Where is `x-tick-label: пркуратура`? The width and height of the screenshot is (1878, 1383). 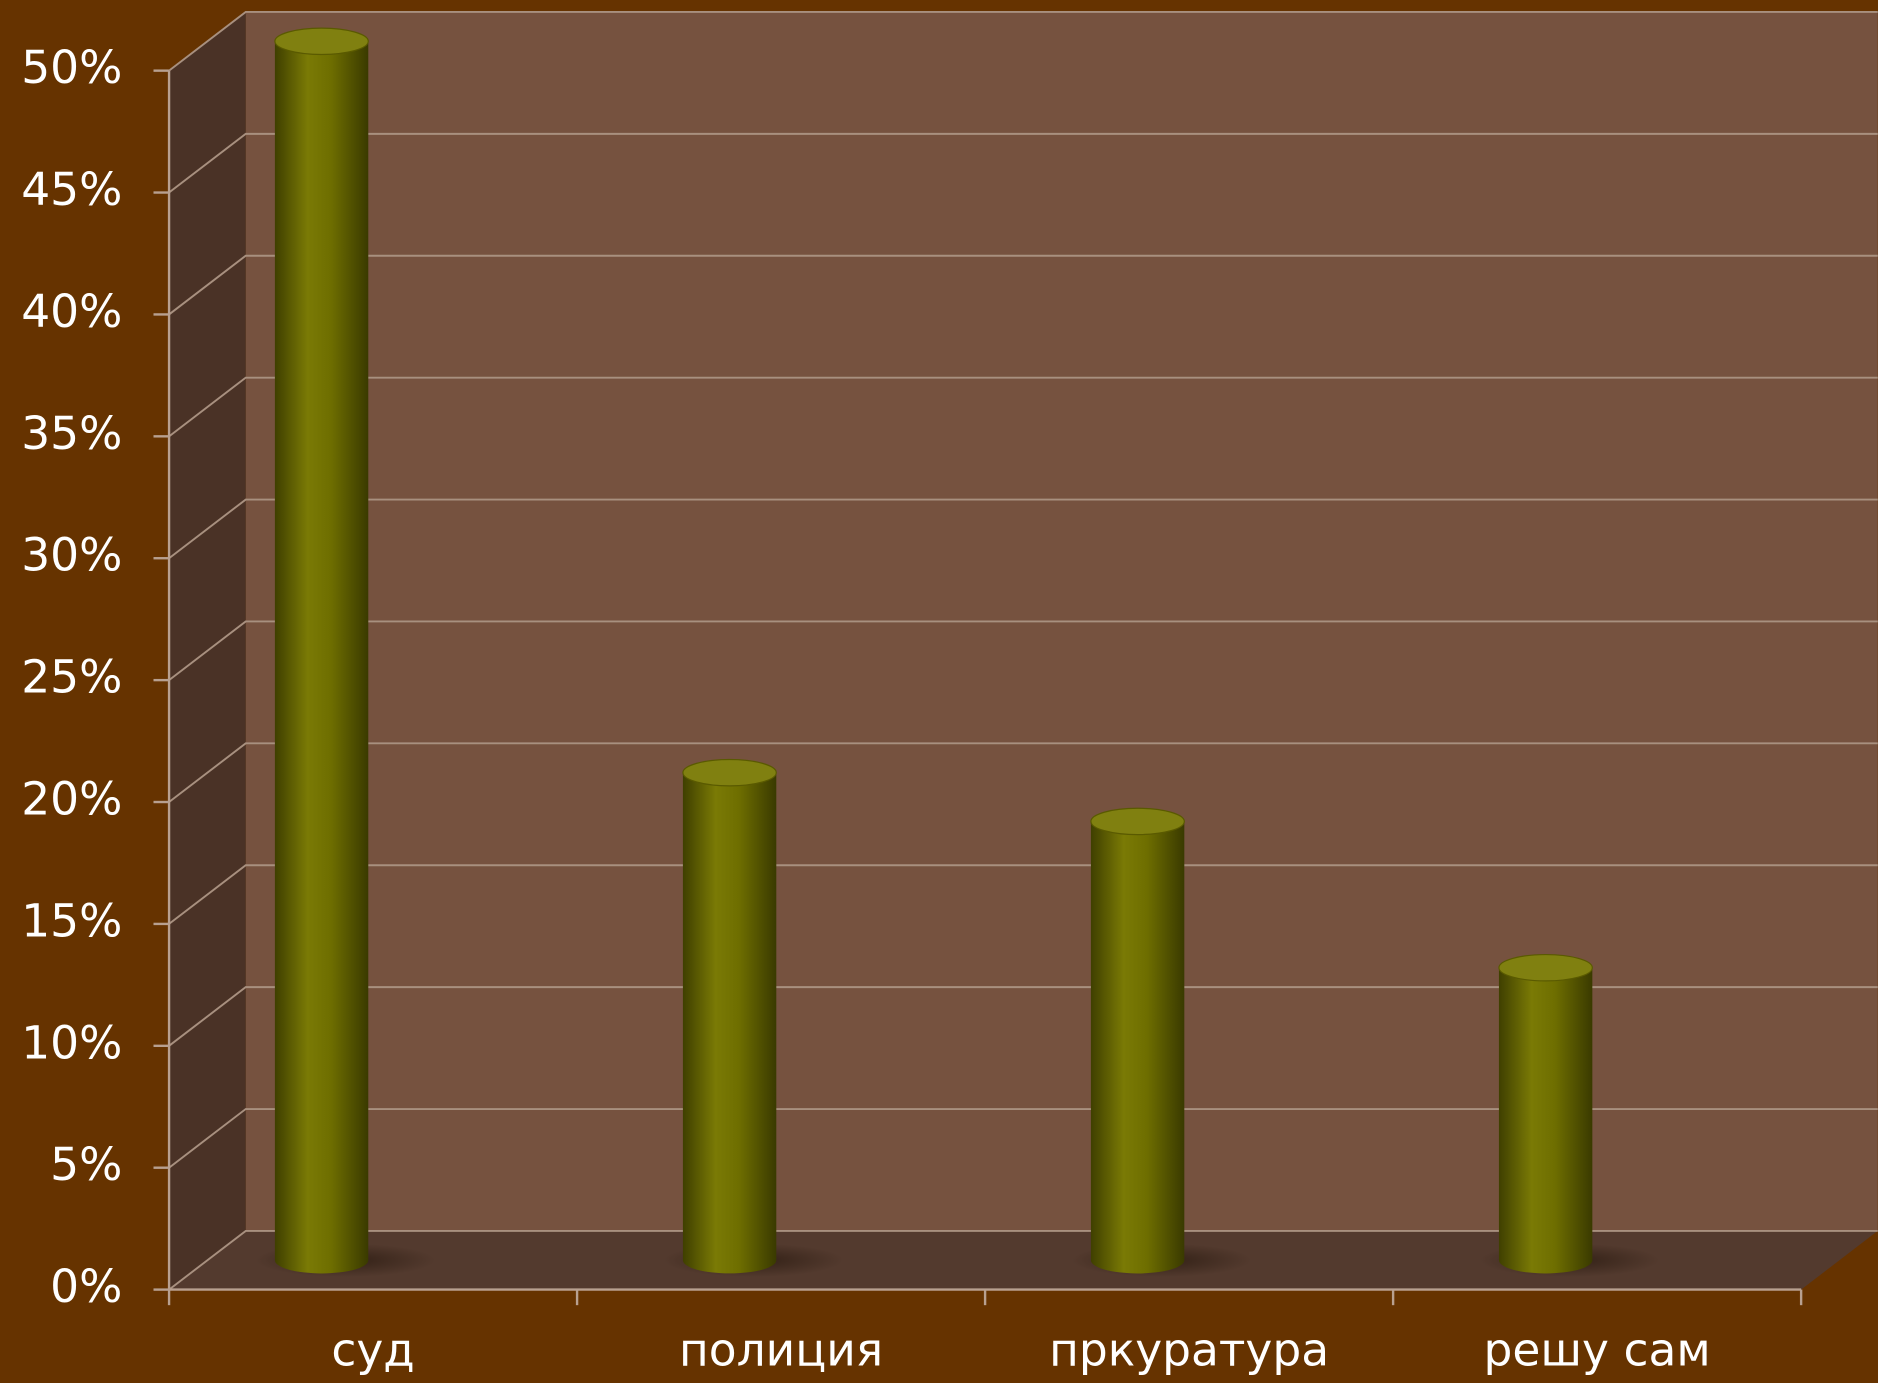 x-tick-label: пркуратура is located at coordinates (1189, 1350).